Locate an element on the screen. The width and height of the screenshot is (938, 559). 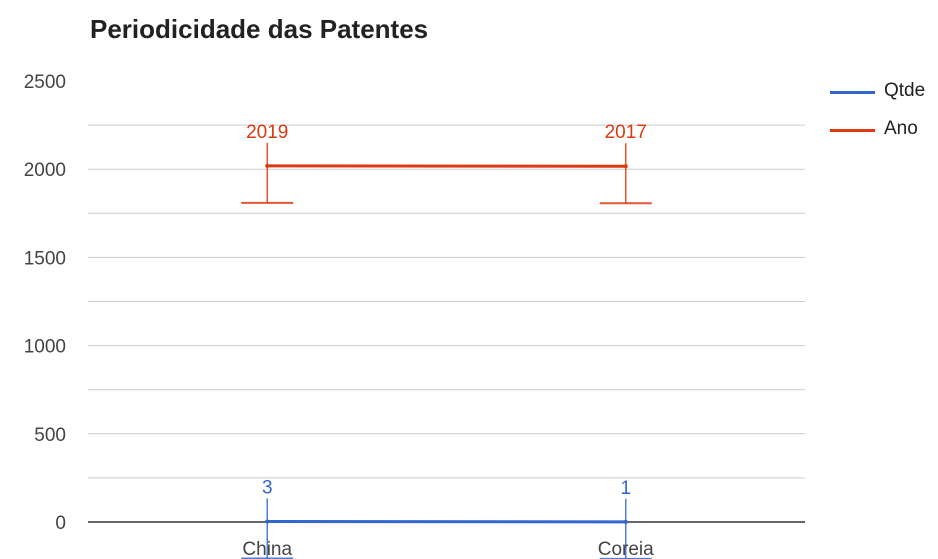
legend-item-qtde: Qtde is located at coordinates (882, 92).